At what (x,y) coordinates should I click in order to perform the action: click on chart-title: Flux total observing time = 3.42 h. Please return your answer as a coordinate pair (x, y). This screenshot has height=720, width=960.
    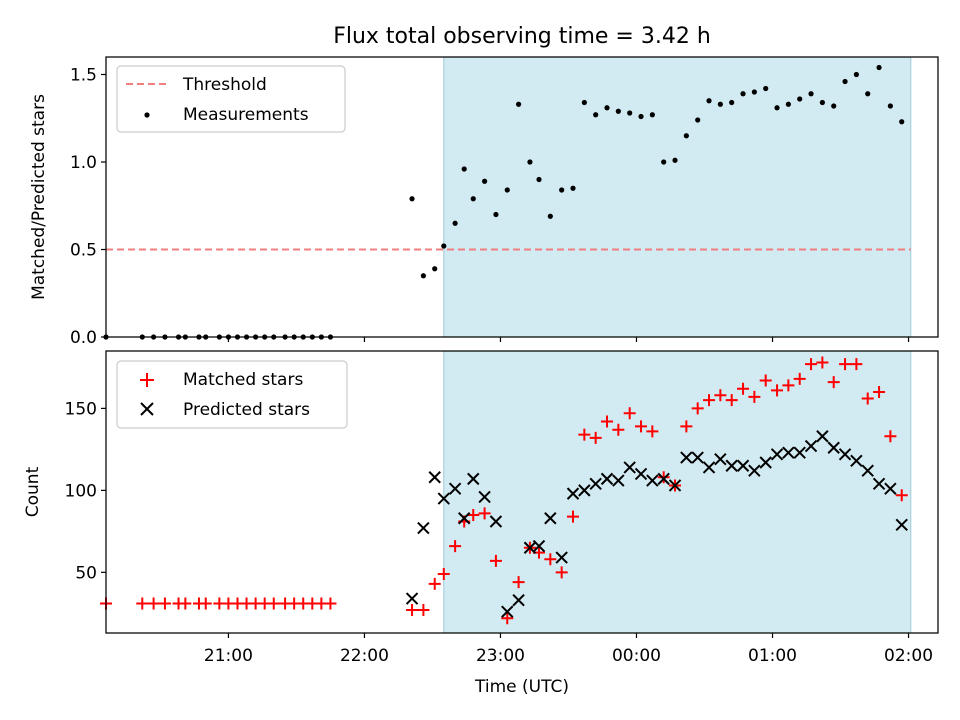
    Looking at the image, I should click on (522, 36).